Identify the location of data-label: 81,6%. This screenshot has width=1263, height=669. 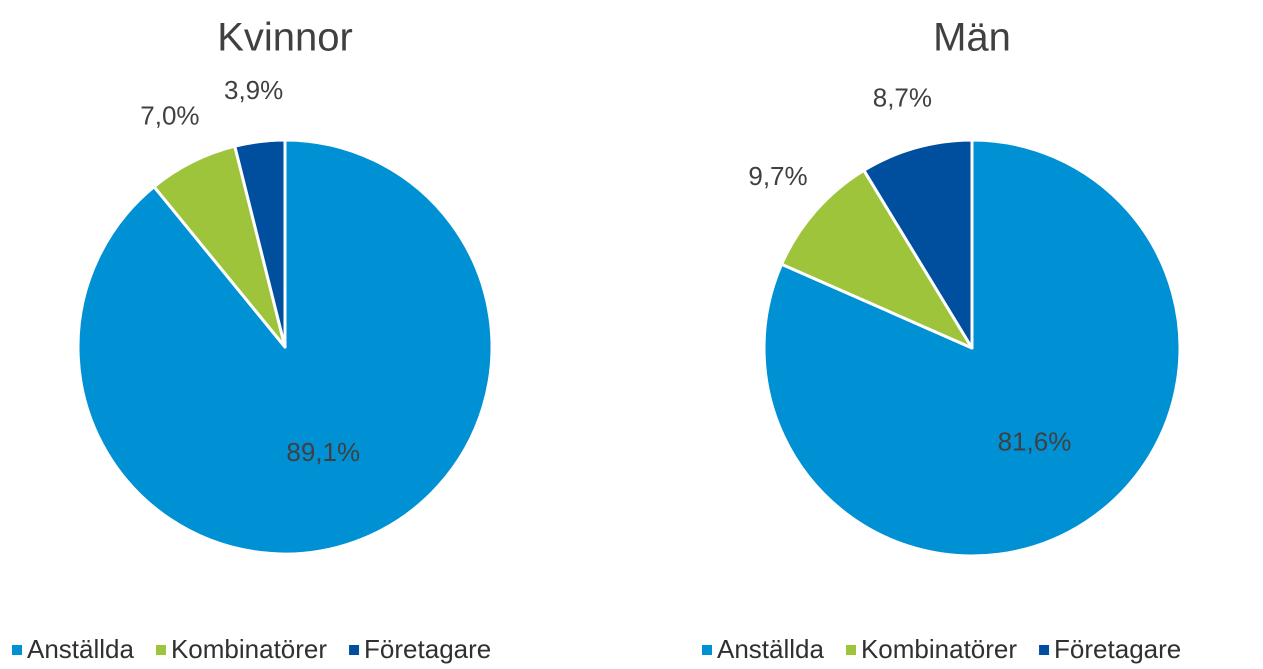
(1035, 442).